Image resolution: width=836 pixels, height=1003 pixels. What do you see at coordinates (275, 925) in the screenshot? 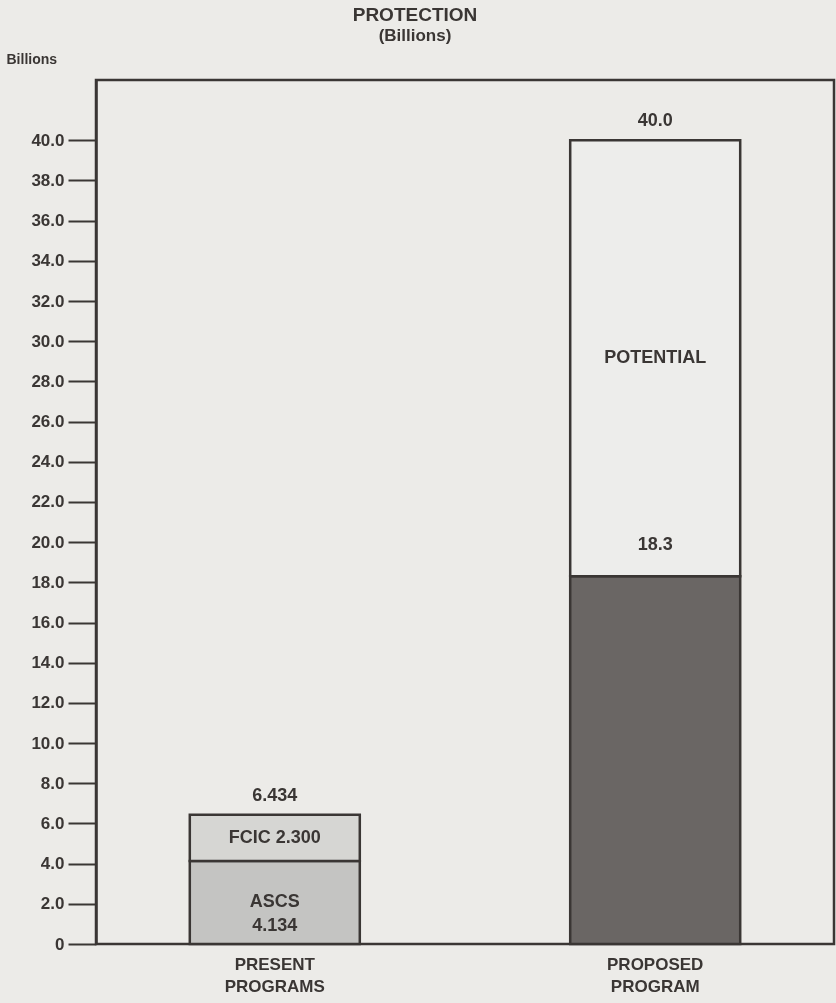
I see `data-label: 4.134` at bounding box center [275, 925].